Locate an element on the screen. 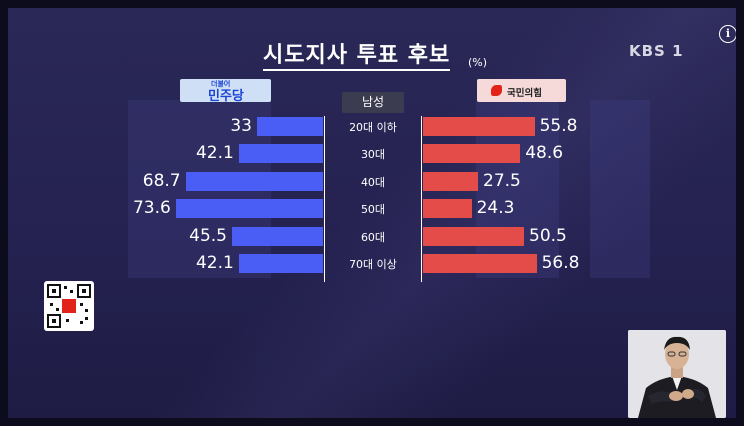 The height and width of the screenshot is (426, 744). party-label-left: 더불어 민주당 is located at coordinates (225, 91).